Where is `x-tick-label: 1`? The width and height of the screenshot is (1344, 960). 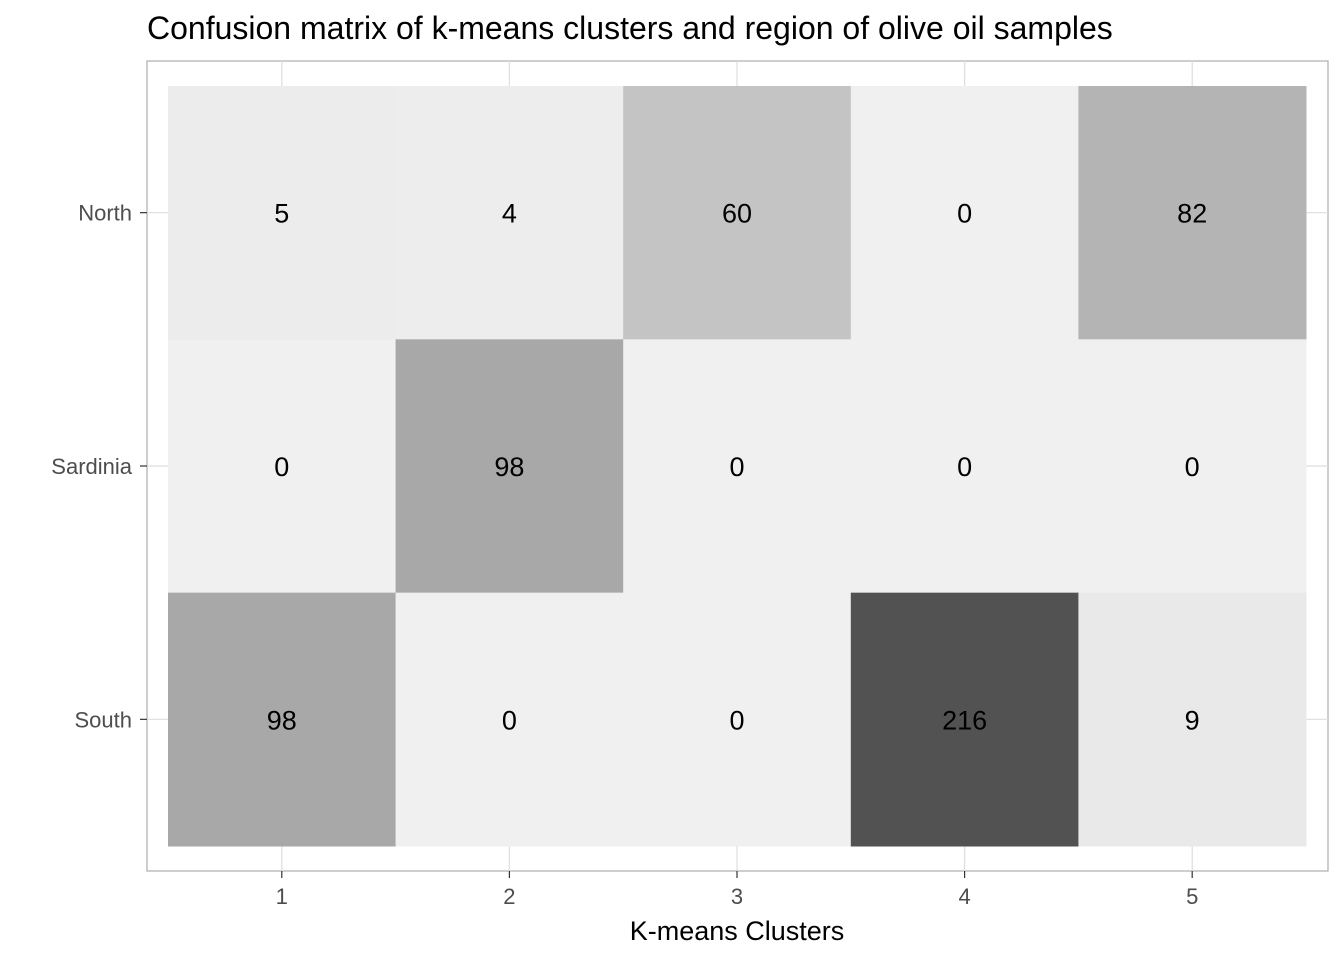 x-tick-label: 1 is located at coordinates (282, 896).